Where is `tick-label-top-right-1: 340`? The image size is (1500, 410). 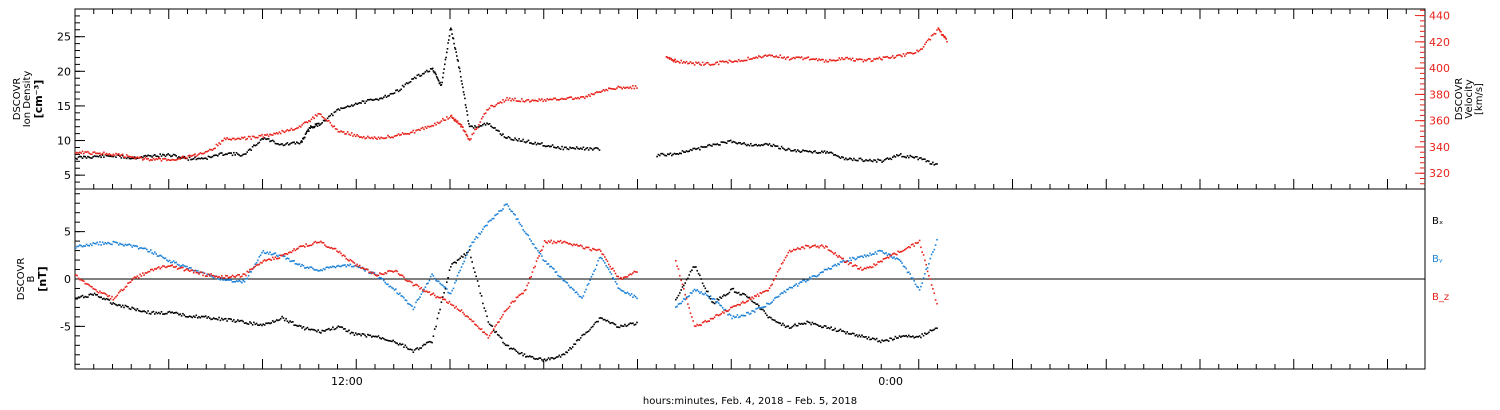
tick-label-top-right-1: 340 is located at coordinates (1439, 147).